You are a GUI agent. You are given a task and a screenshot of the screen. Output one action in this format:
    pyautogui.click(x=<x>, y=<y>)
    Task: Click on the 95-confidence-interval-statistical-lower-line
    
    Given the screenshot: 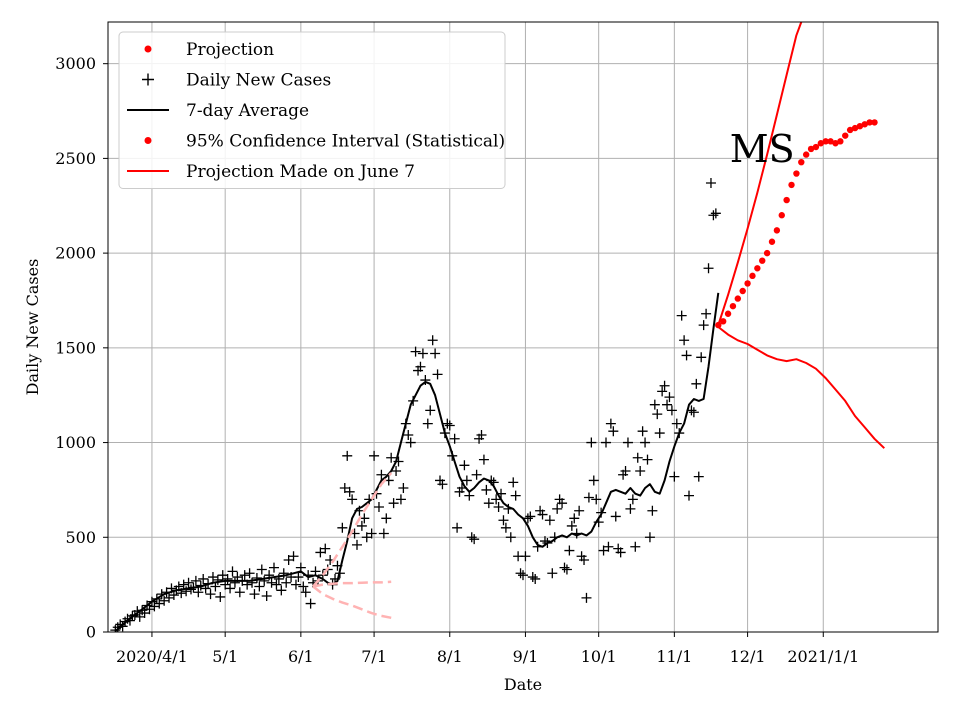 What is the action you would take?
    pyautogui.click(x=801, y=387)
    